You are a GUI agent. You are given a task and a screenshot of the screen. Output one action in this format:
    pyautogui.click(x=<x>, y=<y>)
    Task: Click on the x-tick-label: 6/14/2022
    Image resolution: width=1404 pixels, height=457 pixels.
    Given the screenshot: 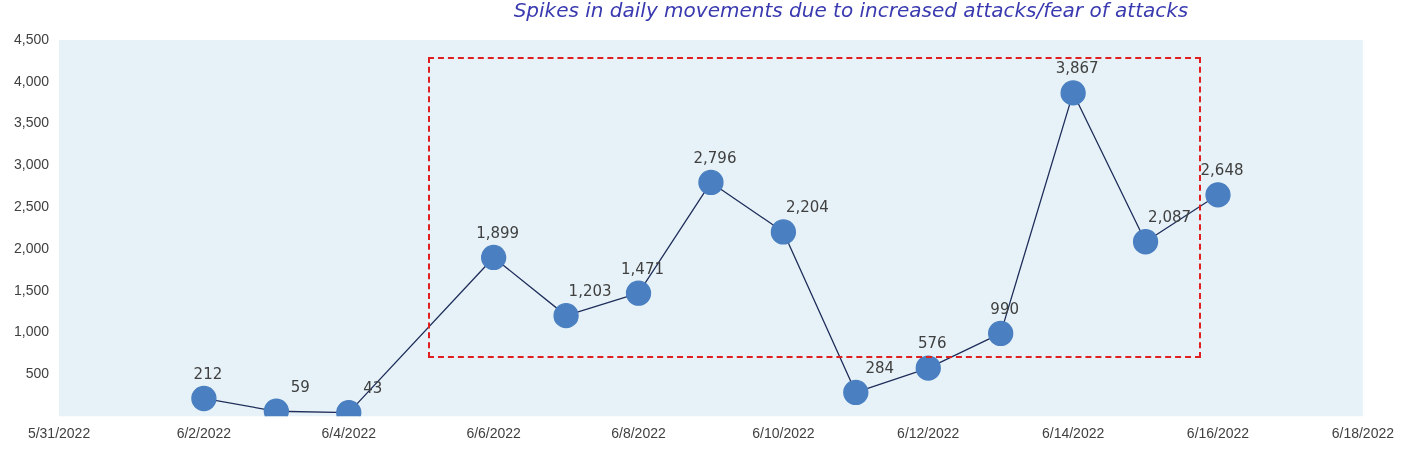 What is the action you would take?
    pyautogui.click(x=1073, y=433)
    